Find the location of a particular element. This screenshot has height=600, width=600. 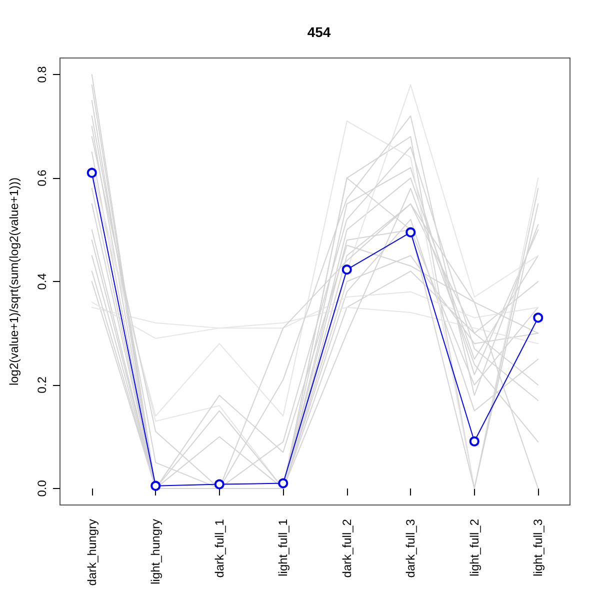

x-tick-label: dark_full_3 is located at coordinates (411, 548).